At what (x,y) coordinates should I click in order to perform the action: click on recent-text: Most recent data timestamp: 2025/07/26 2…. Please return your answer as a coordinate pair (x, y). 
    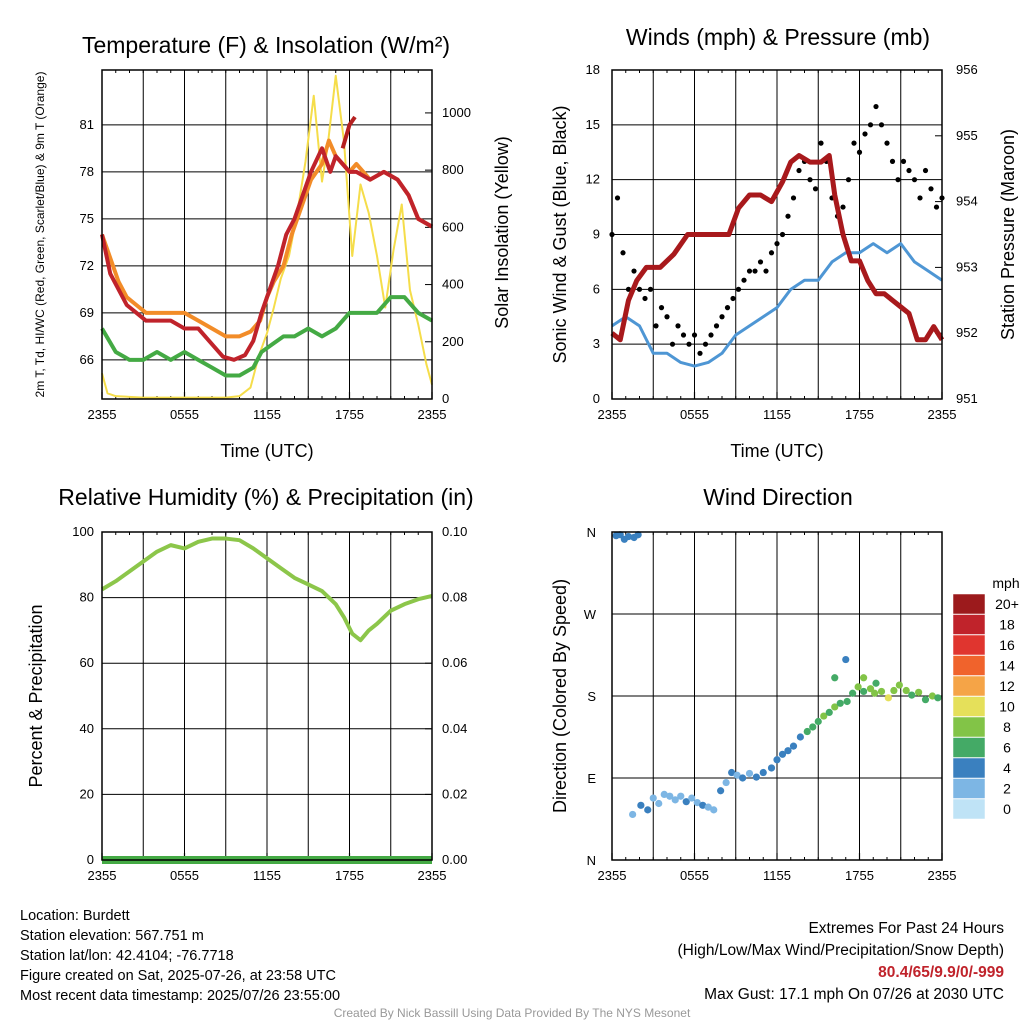
    Looking at the image, I should click on (180, 996).